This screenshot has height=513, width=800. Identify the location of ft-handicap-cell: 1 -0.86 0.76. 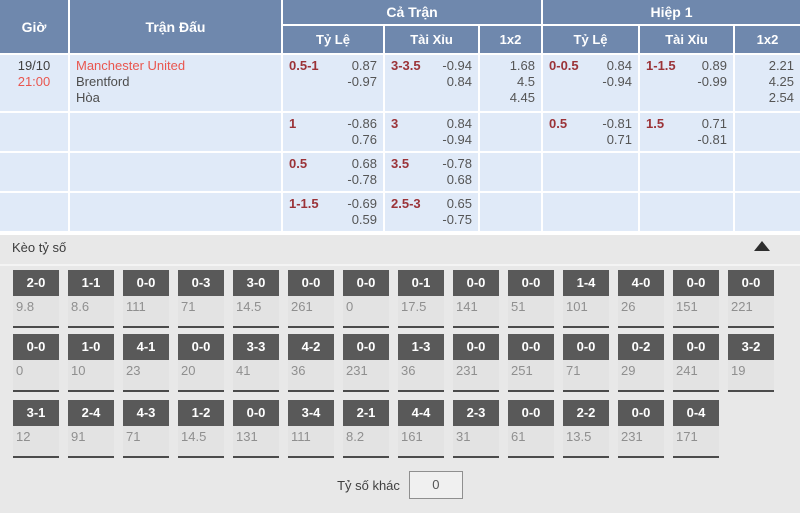
(334, 133).